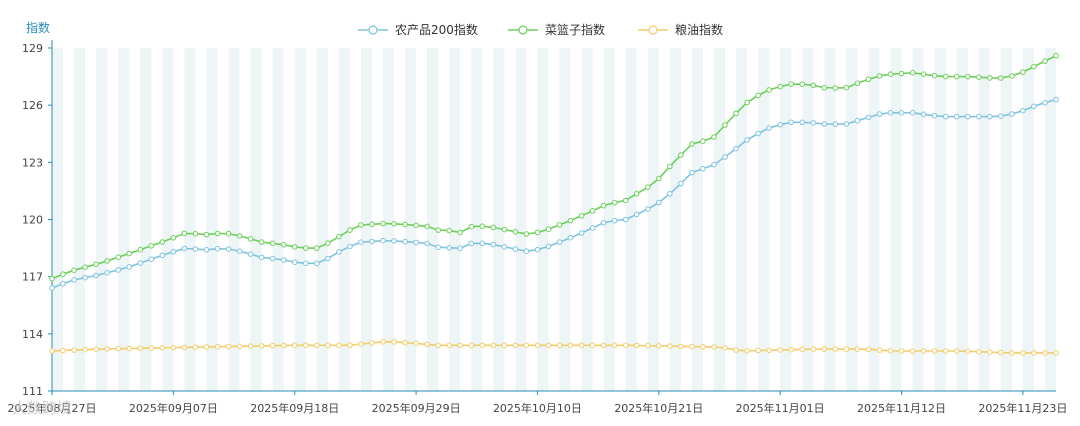  I want to click on x-tick-label: 2025年11月01日, so click(780, 408).